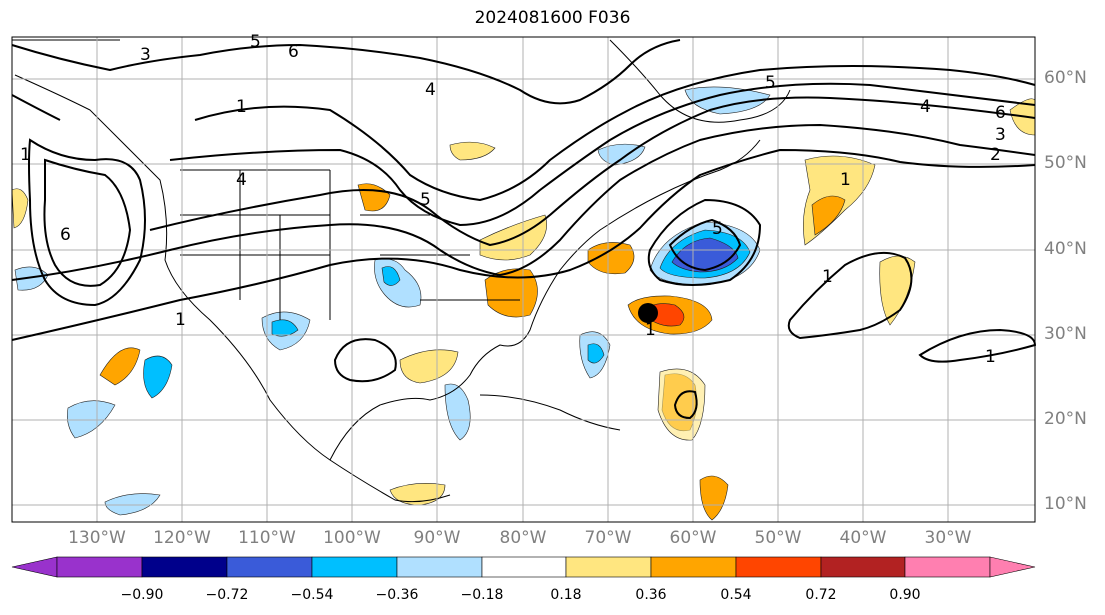  Describe the element at coordinates (457, 412) in the screenshot. I see `field-blue-gulf` at that location.